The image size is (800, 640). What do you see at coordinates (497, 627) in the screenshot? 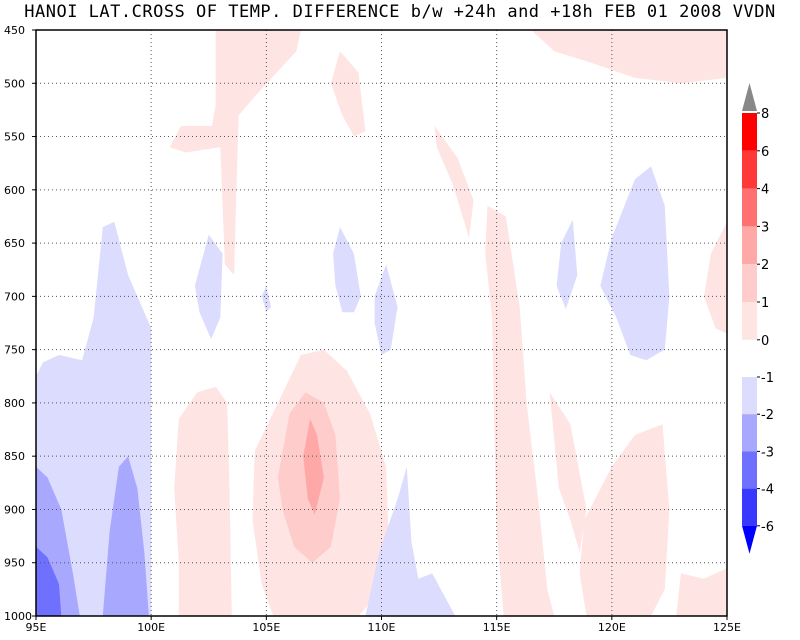
I see `x-tick-label: 115E` at bounding box center [497, 627].